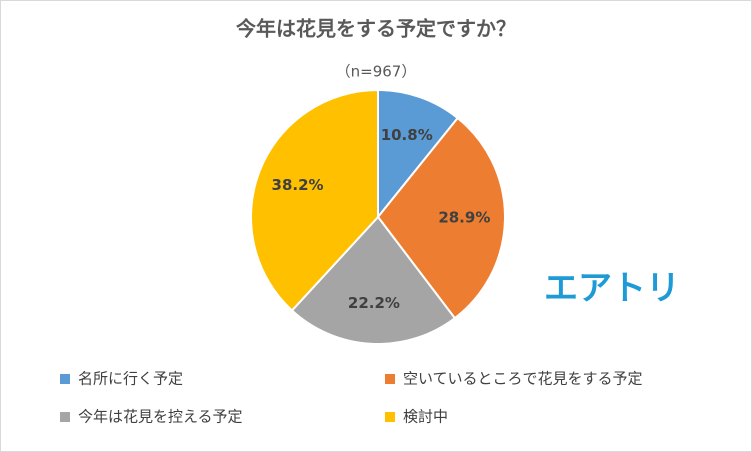 The width and height of the screenshot is (752, 452). I want to click on data-label: 10.8%, so click(407, 135).